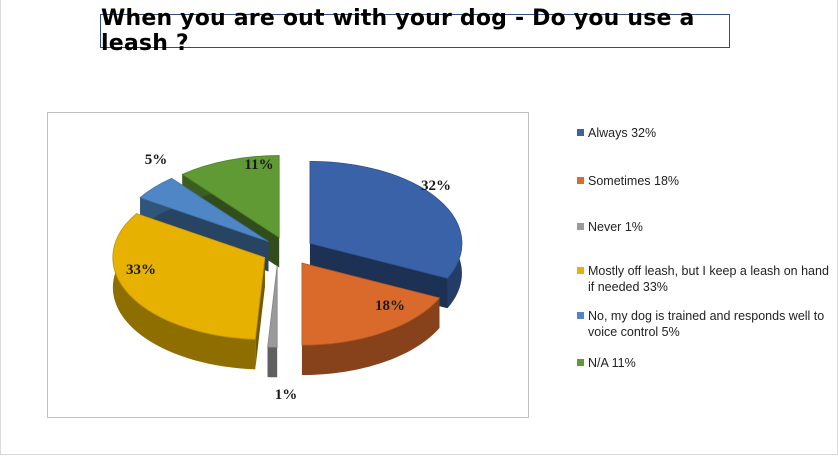 Image resolution: width=838 pixels, height=456 pixels. What do you see at coordinates (622, 133) in the screenshot?
I see `legend-label-0: Always 32%` at bounding box center [622, 133].